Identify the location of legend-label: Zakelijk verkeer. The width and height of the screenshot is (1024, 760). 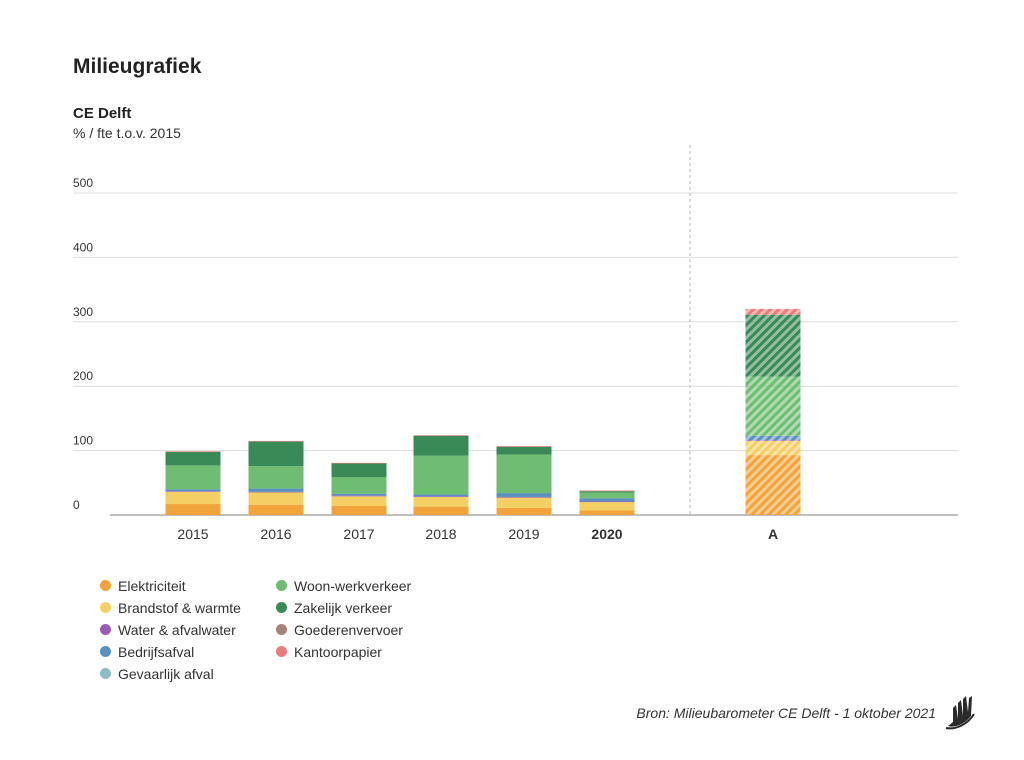
(343, 607).